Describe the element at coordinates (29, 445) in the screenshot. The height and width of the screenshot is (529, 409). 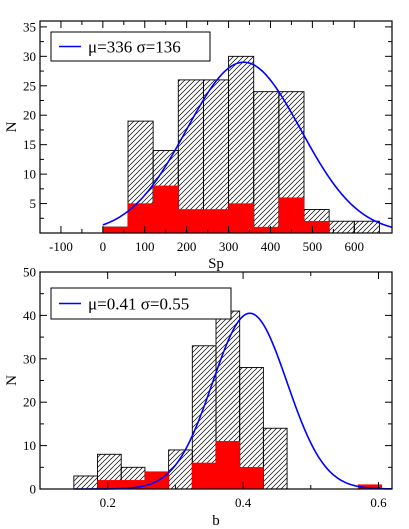
I see `b-y-tick-label: 10` at that location.